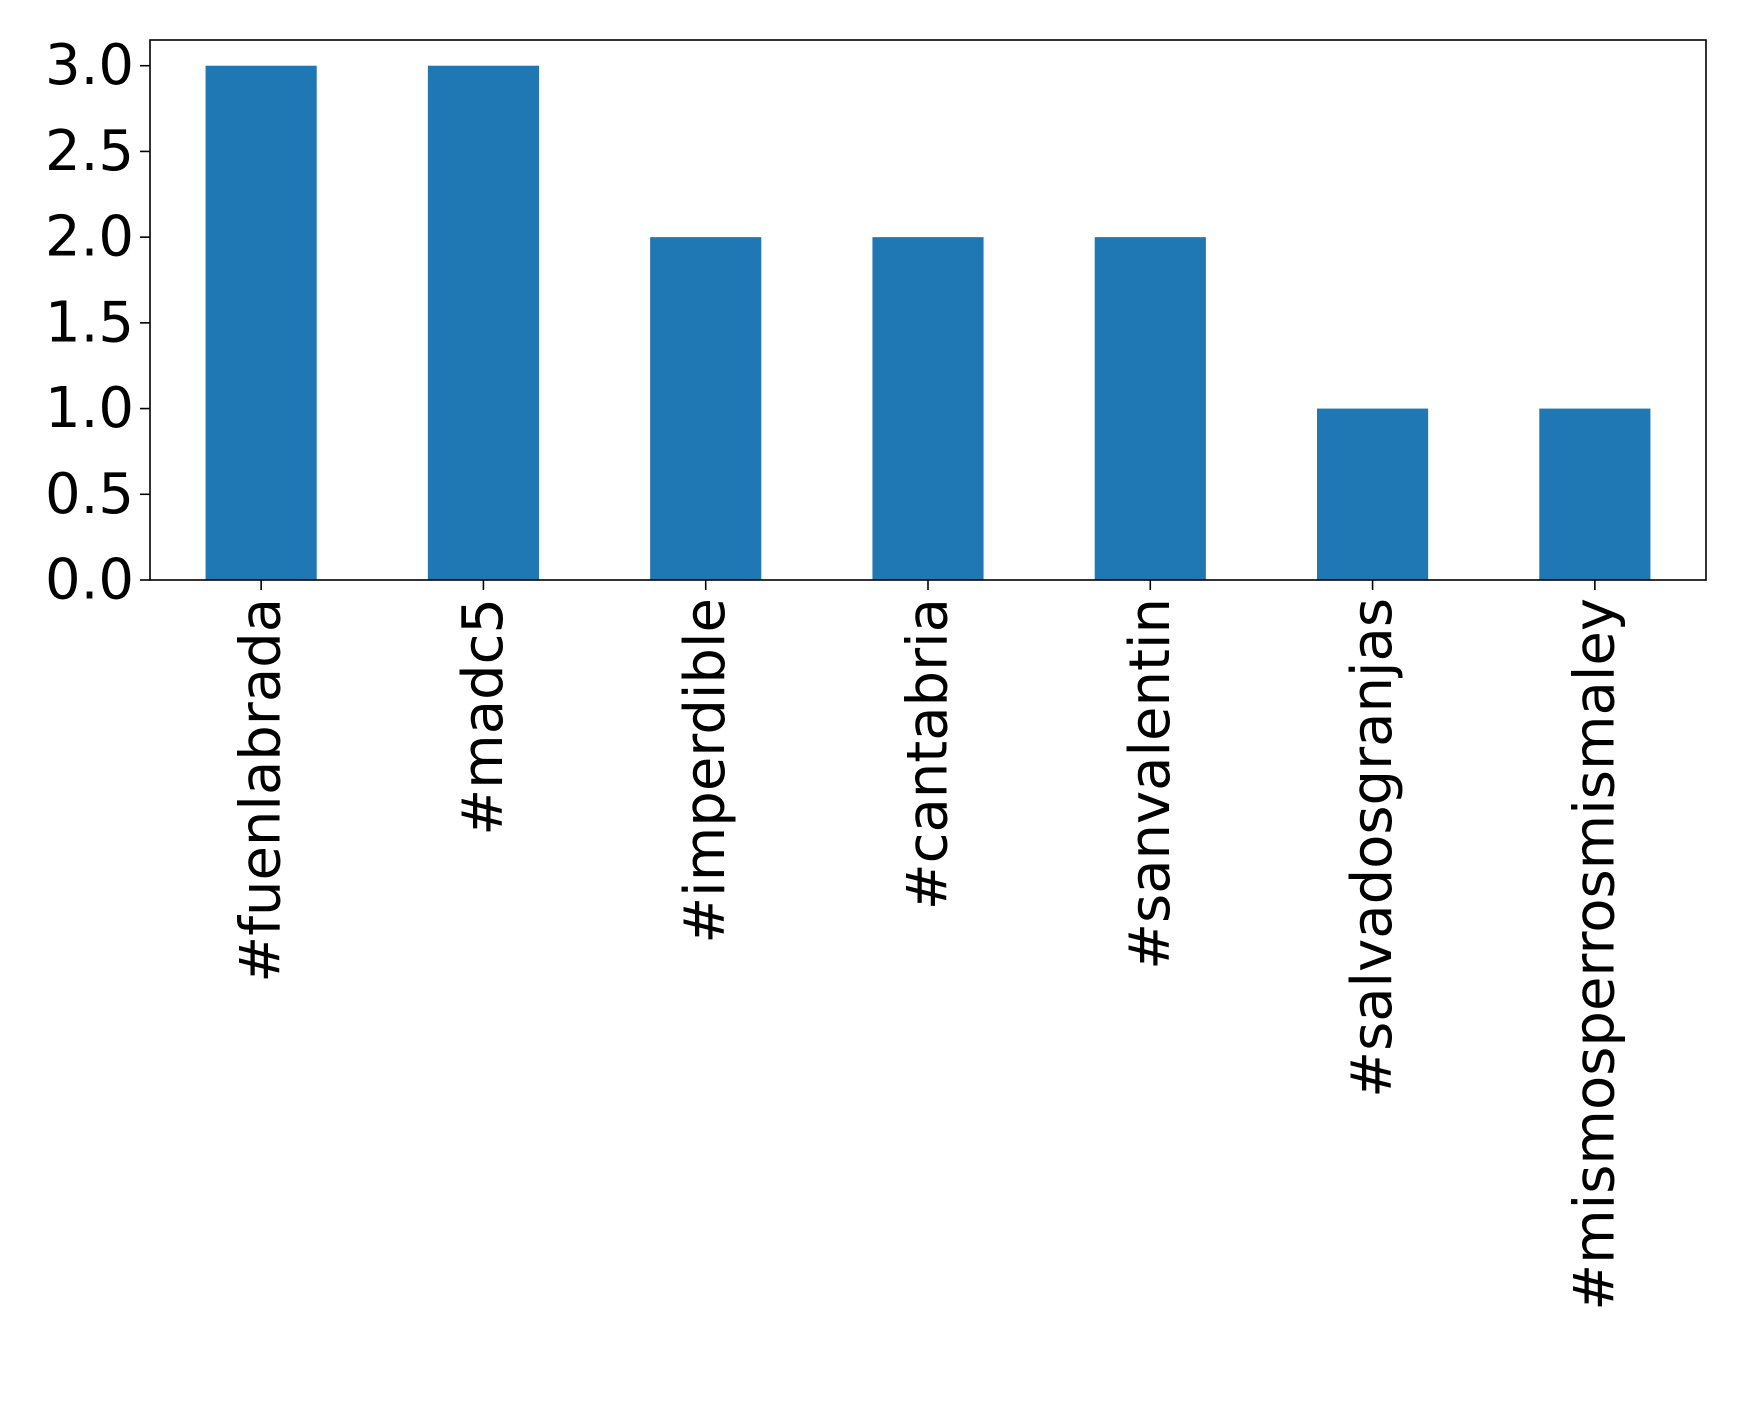 The image size is (1739, 1428). I want to click on y-tick-label-3: 1.5, so click(89, 322).